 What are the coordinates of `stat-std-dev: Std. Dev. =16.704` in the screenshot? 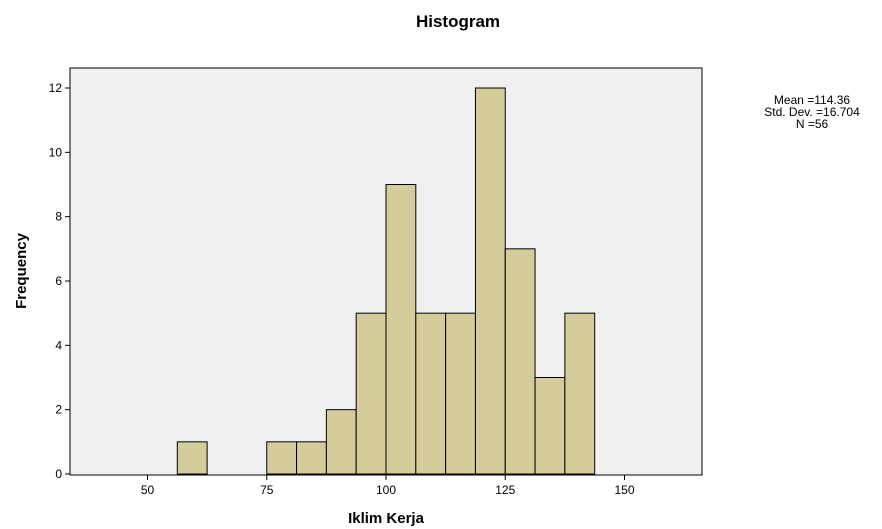 It's located at (812, 112).